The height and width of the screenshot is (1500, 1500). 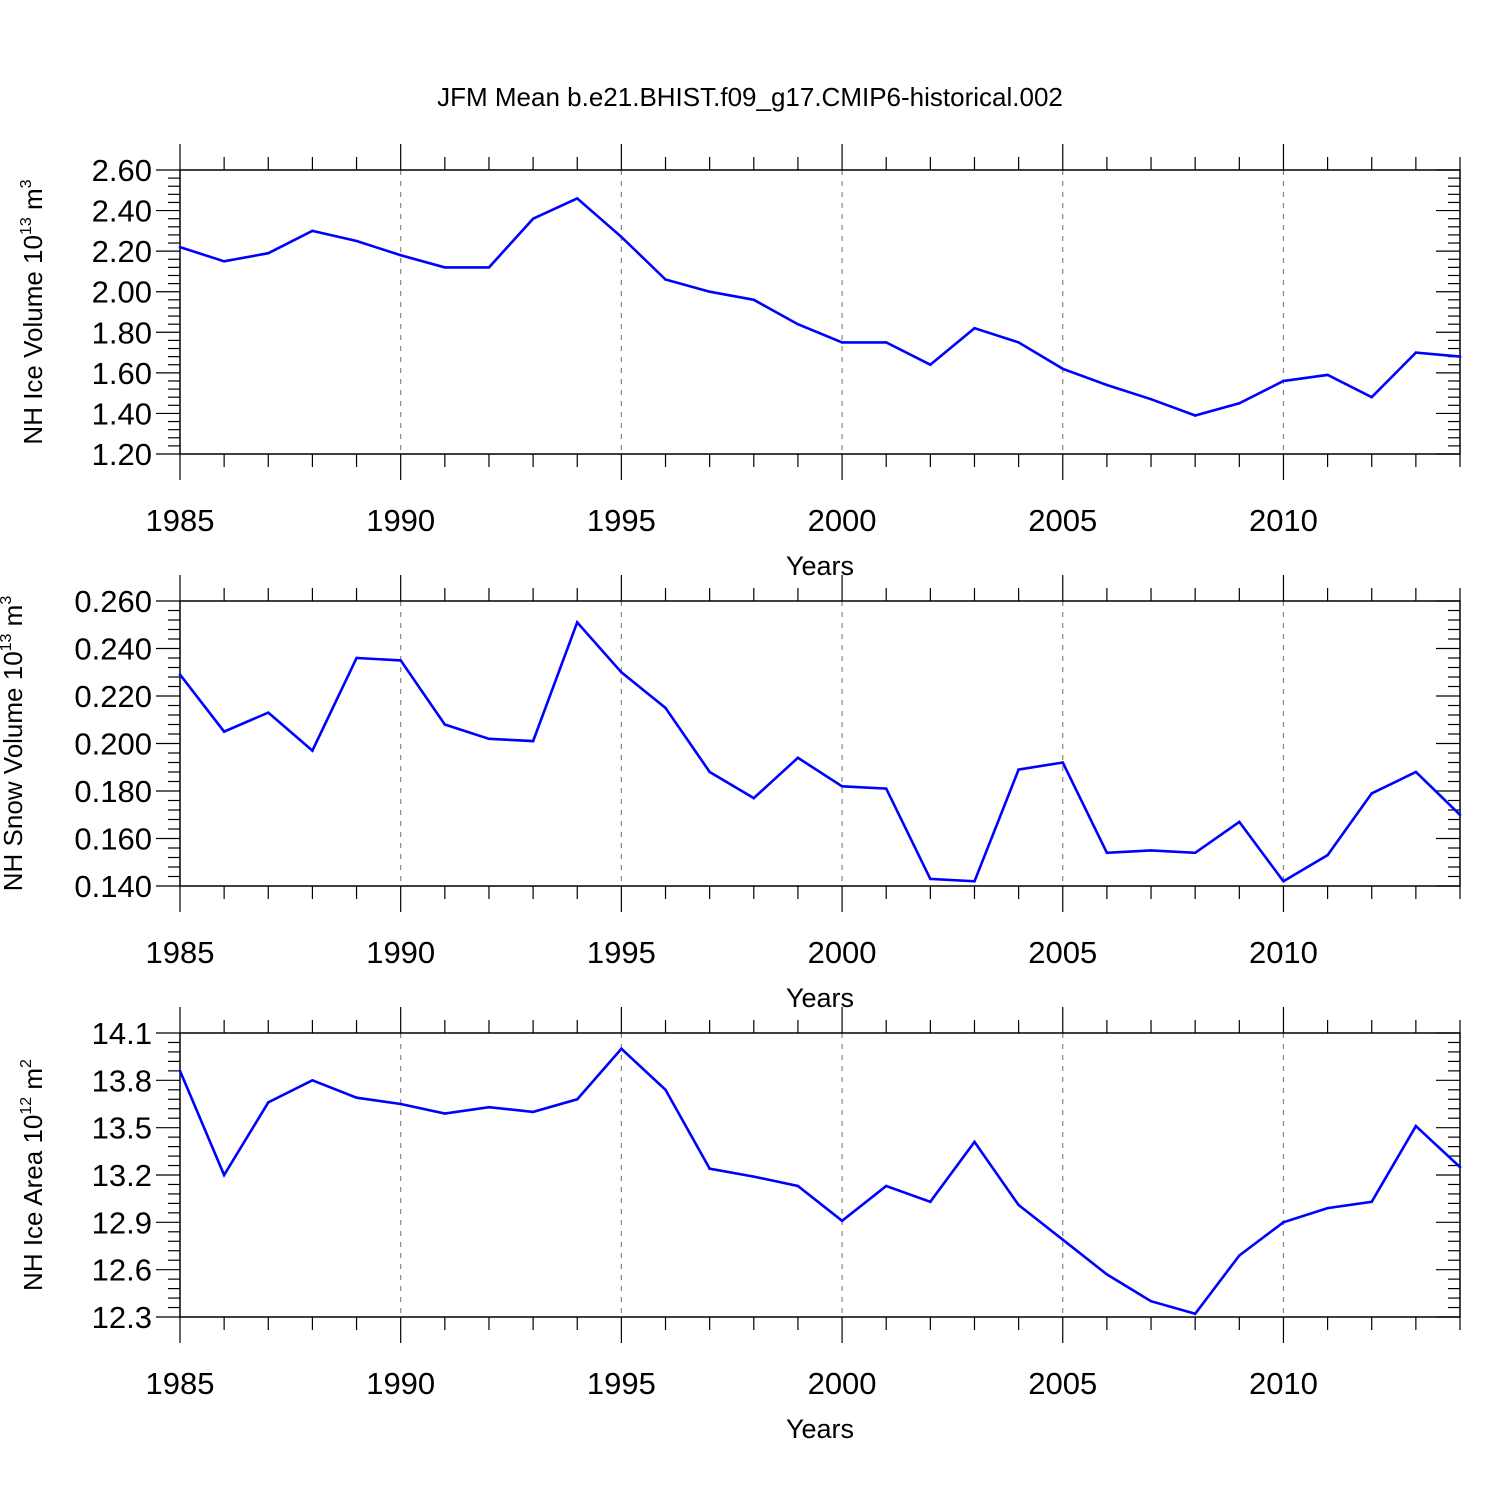 What do you see at coordinates (122, 251) in the screenshot?
I see `y-tick-label: 2.20` at bounding box center [122, 251].